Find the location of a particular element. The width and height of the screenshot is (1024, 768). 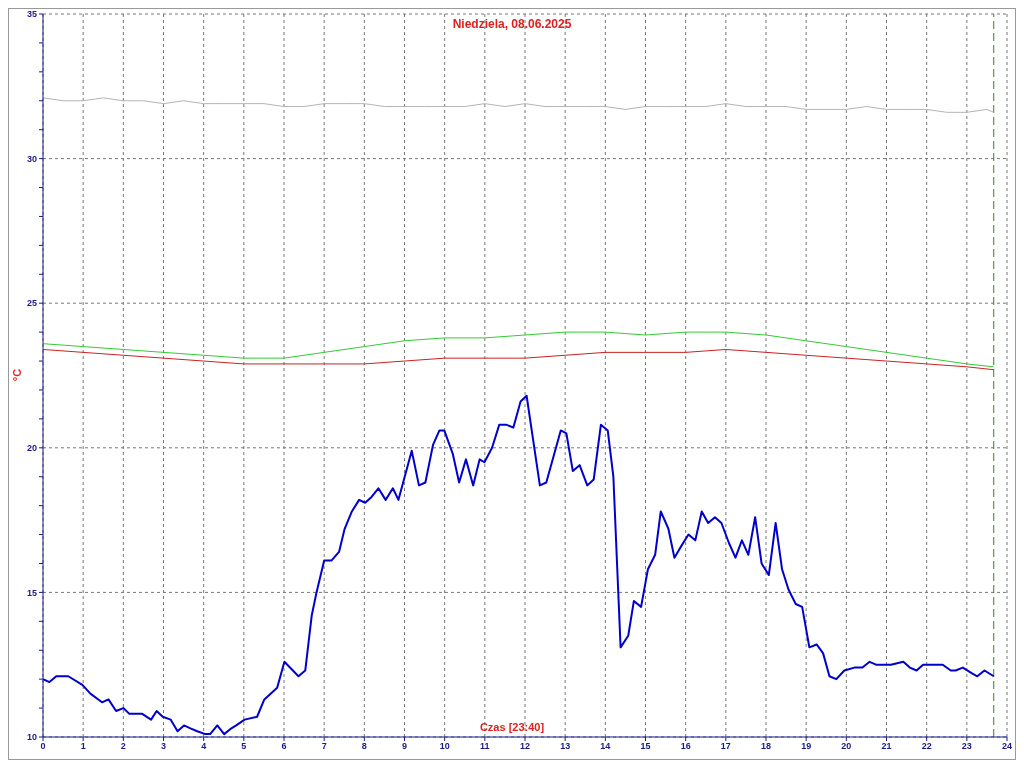

x-tick-label: 14 is located at coordinates (605, 746).